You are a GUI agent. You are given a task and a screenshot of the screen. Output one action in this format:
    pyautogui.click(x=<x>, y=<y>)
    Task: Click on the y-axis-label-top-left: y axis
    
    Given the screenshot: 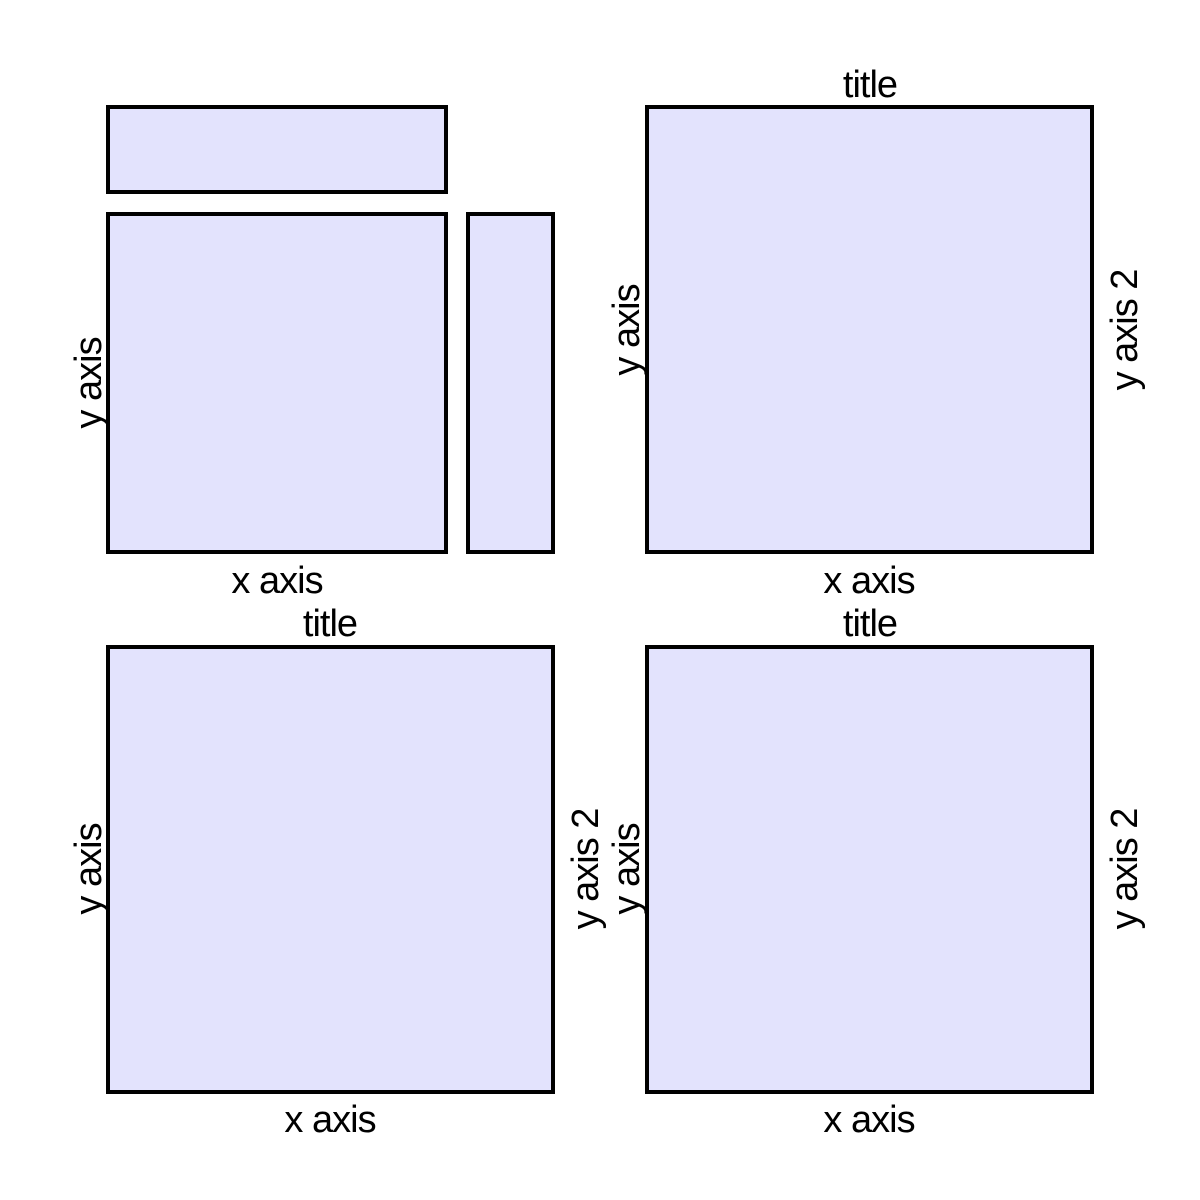 What is the action you would take?
    pyautogui.click(x=89, y=383)
    